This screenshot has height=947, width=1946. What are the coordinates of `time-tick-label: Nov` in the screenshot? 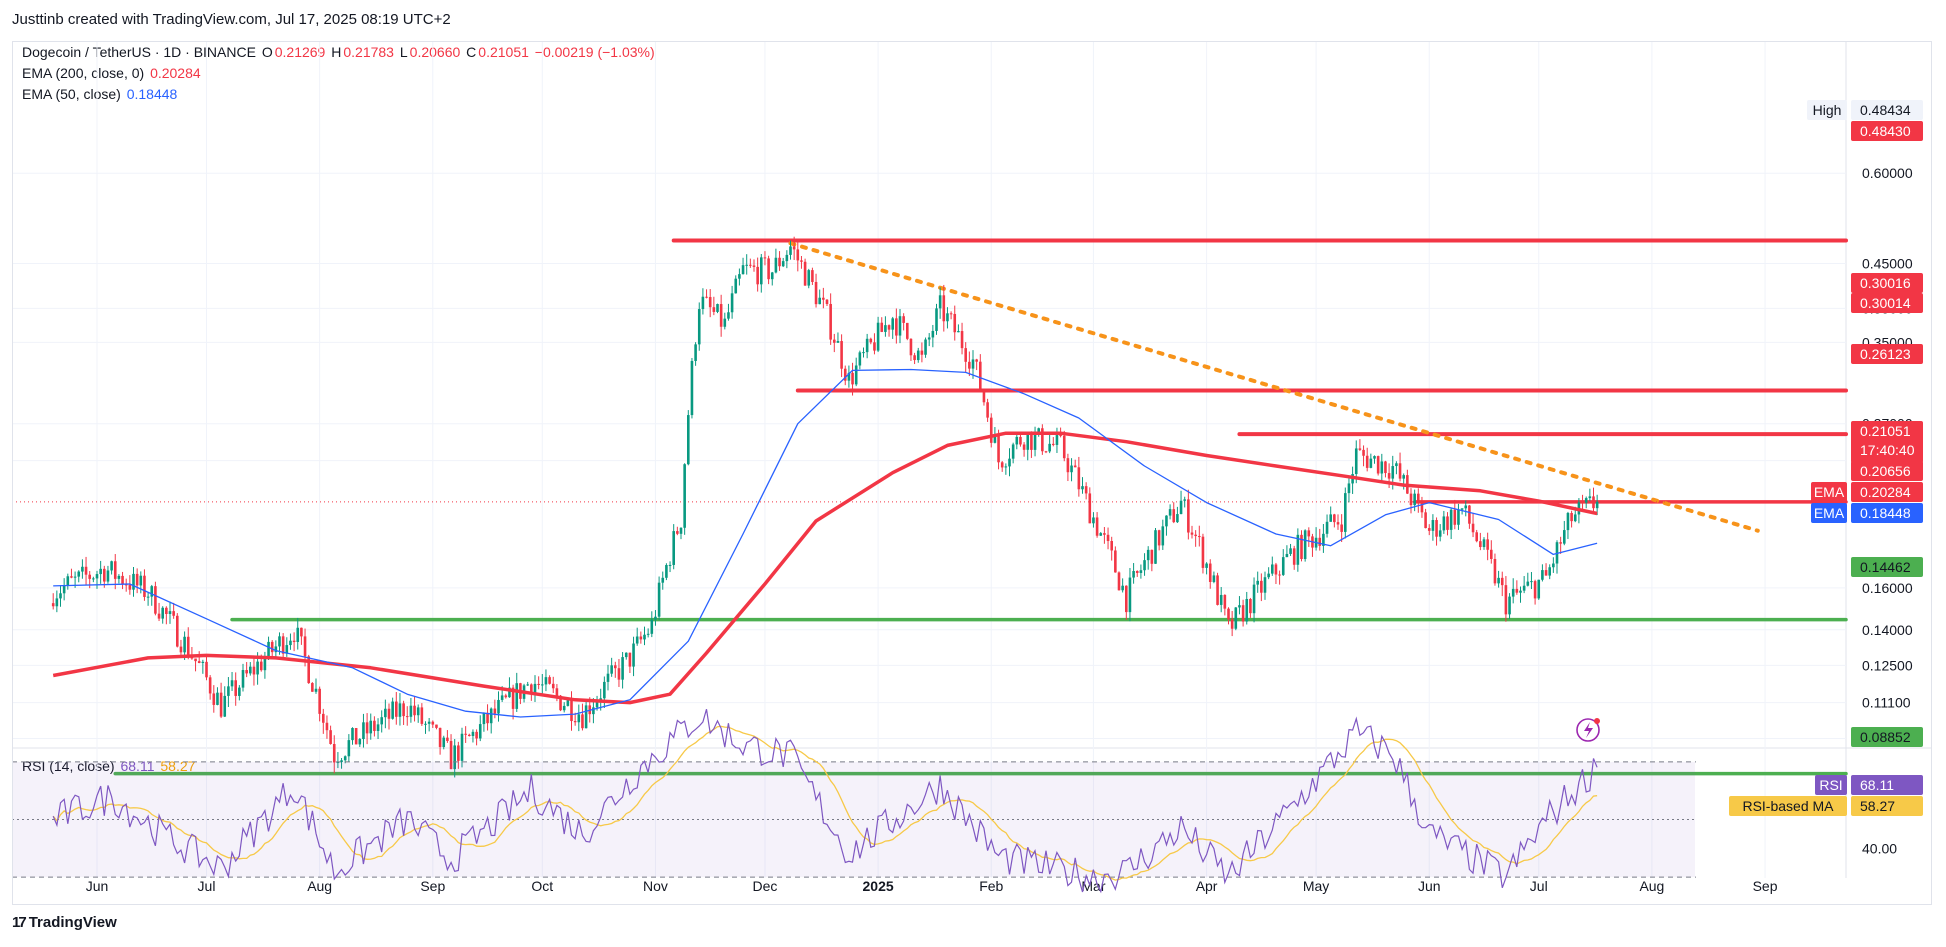 It's located at (655, 886).